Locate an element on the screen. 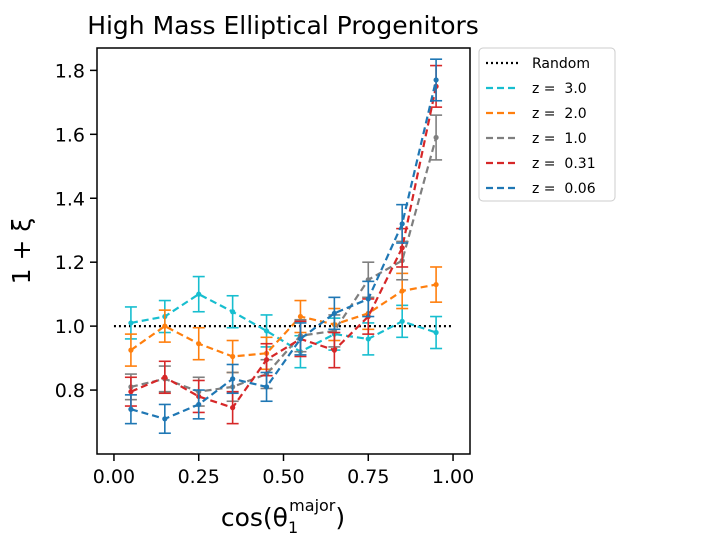 This screenshot has height=539, width=718. legend-label: z = 1.0 is located at coordinates (559, 139).